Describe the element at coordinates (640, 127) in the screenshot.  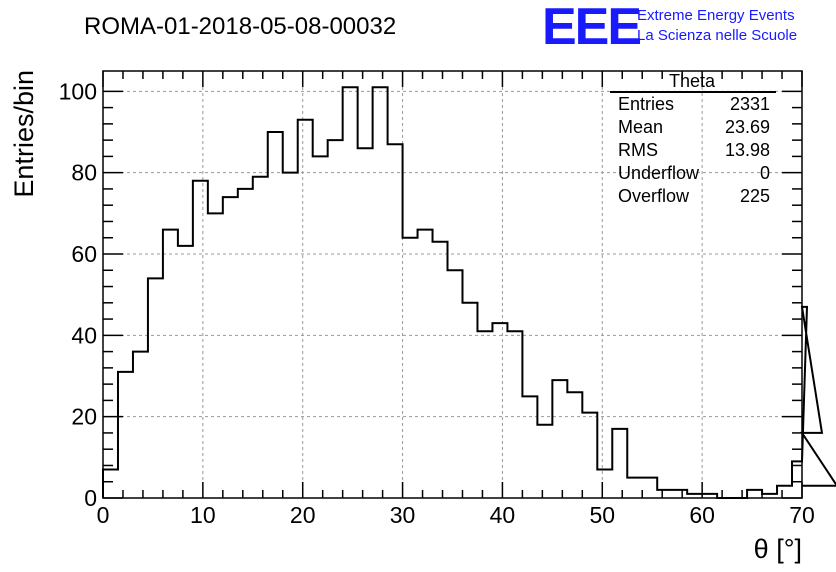
I see `stats-row-label: Mean` at that location.